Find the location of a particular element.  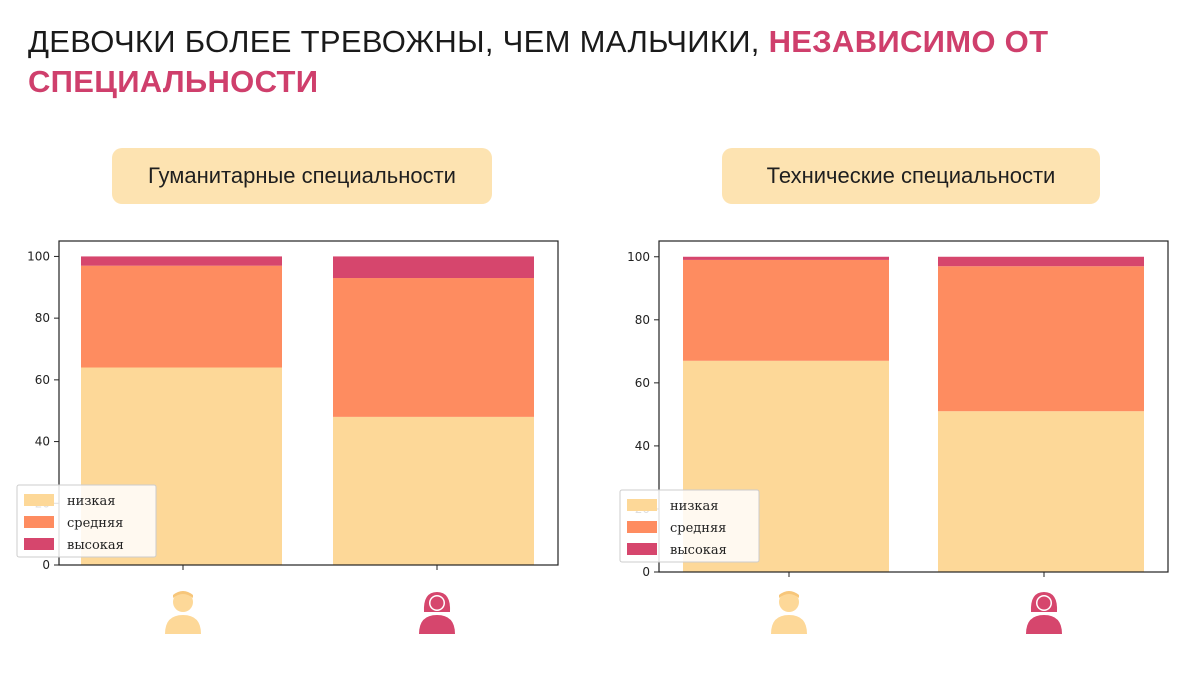

bar-1-1-high is located at coordinates (1041, 261).